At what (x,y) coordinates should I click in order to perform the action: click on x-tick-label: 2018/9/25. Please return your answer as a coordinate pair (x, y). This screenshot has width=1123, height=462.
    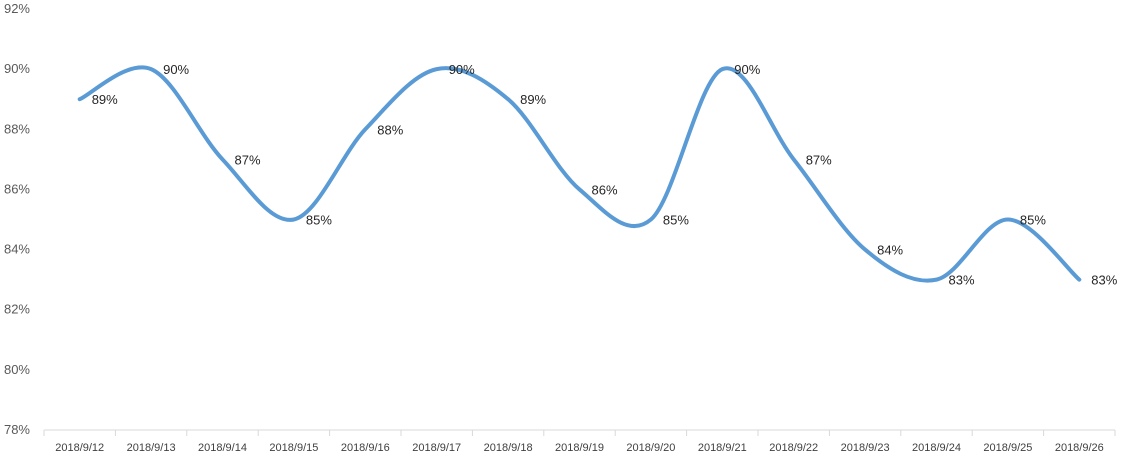
    Looking at the image, I should click on (1007, 448).